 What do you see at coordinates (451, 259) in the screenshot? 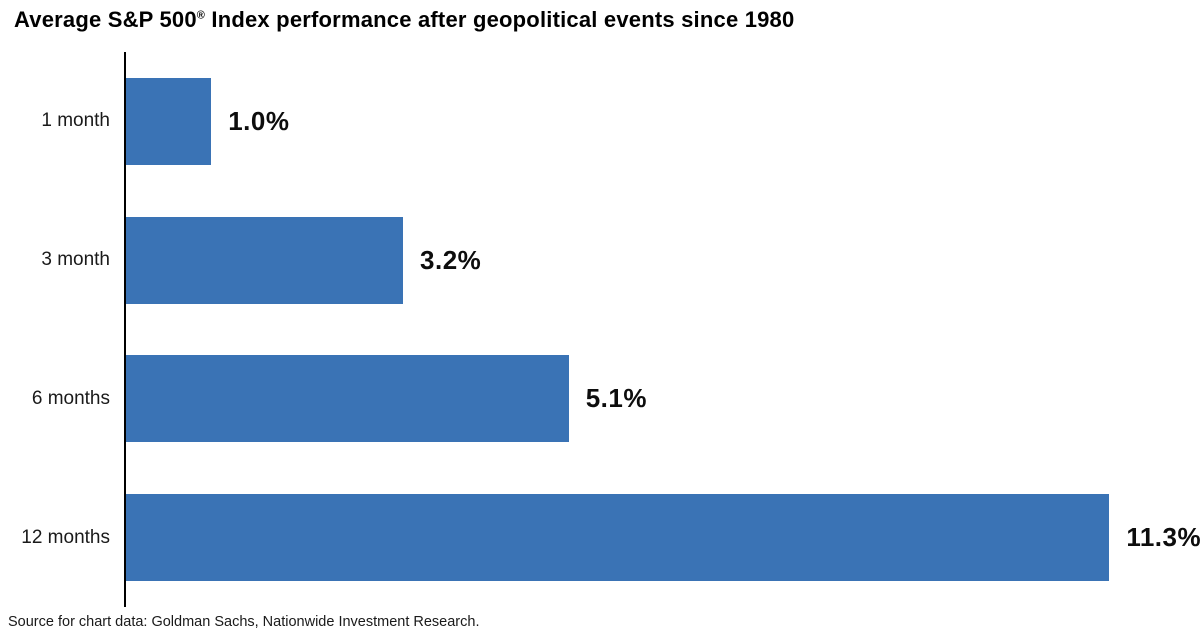
I see `value-label: 3.2%` at bounding box center [451, 259].